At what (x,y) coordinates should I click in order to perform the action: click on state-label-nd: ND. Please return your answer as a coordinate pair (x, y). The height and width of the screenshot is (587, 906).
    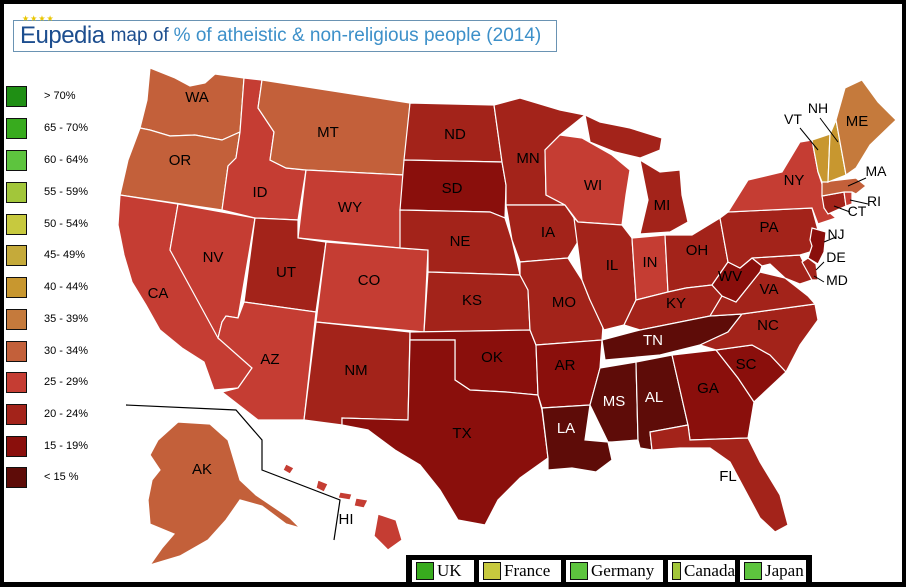
    Looking at the image, I should click on (455, 134).